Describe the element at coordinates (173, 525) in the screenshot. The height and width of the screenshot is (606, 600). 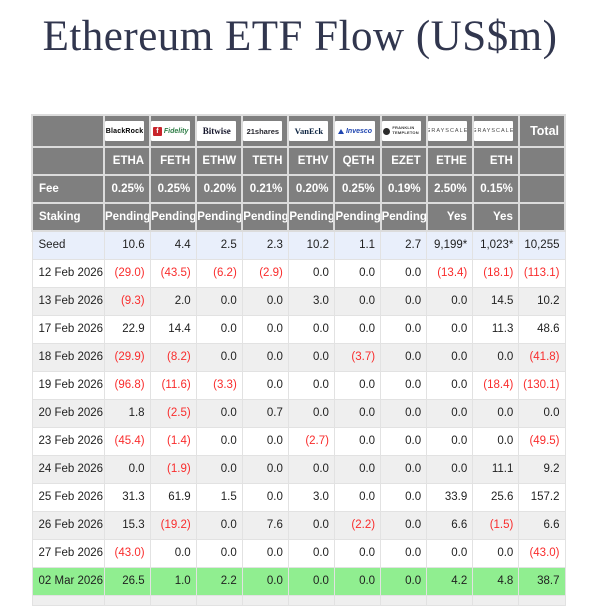
I see `flow-value-cell: (19.2)` at that location.